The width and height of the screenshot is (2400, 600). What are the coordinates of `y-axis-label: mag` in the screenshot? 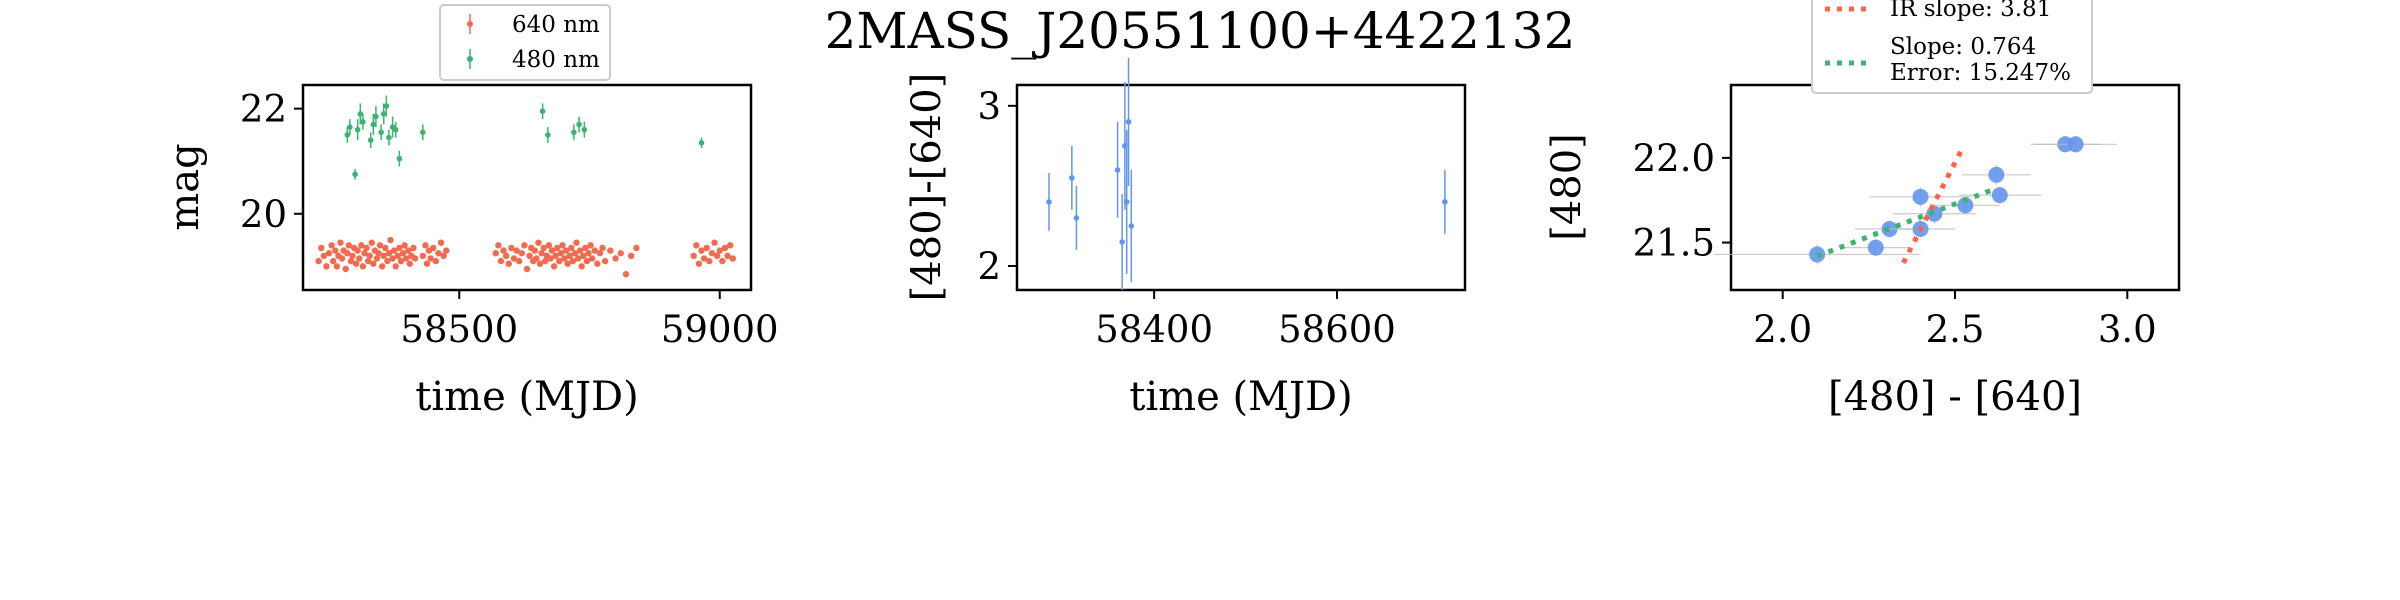 It's located at (185, 186).